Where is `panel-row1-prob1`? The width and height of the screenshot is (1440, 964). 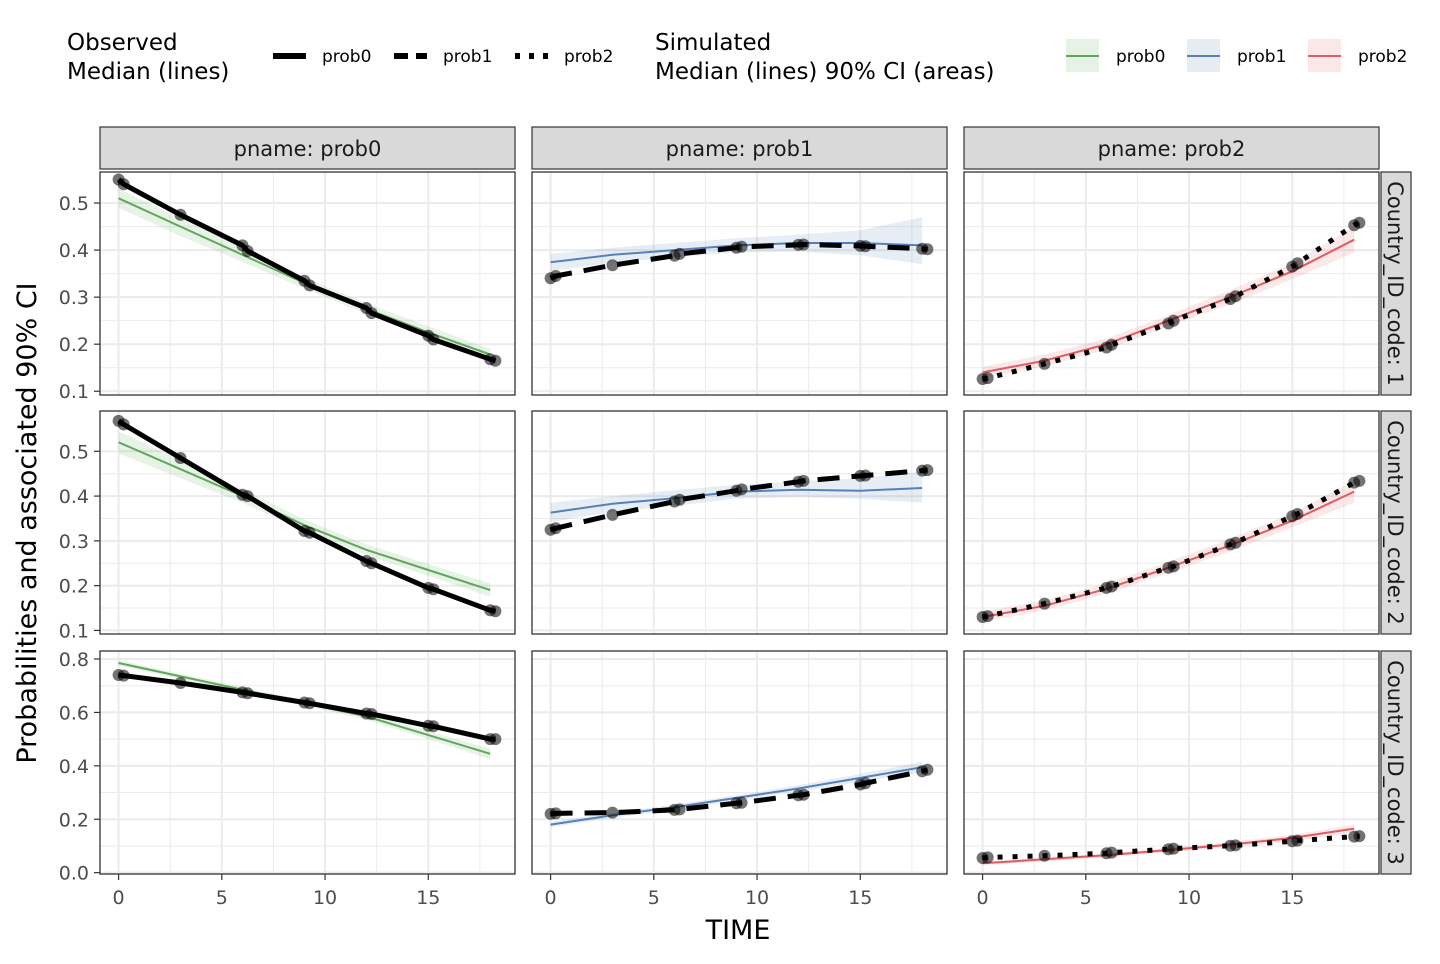 panel-row1-prob1 is located at coordinates (739, 283).